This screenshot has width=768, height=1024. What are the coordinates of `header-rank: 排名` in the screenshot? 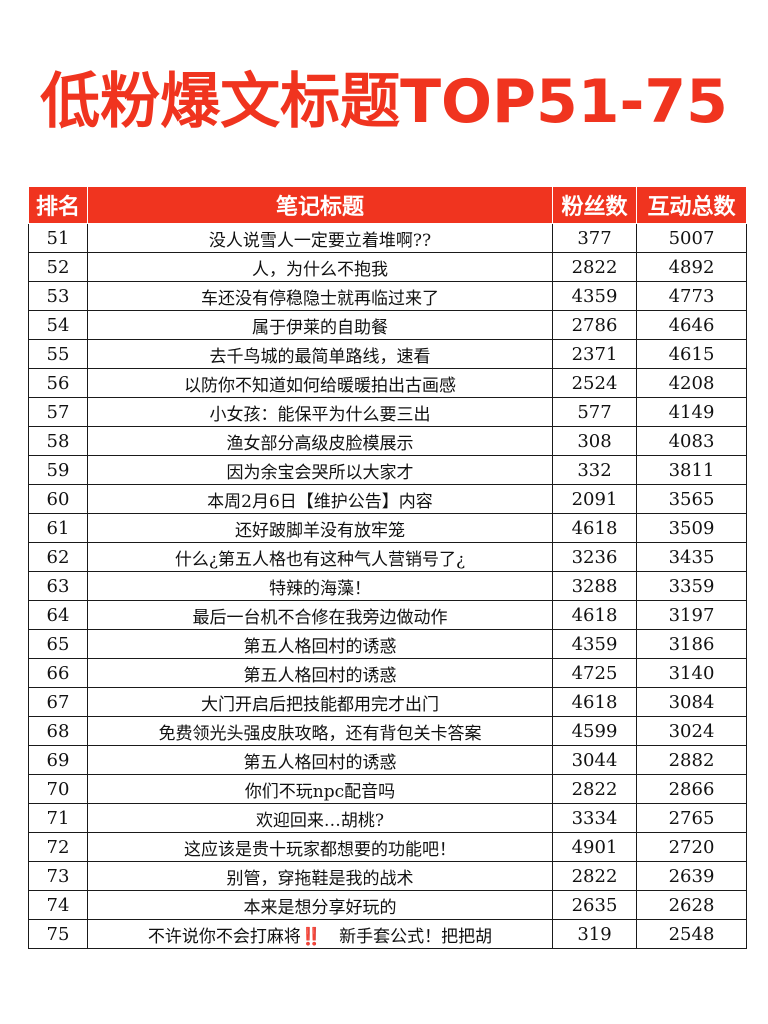 It's located at (58, 205).